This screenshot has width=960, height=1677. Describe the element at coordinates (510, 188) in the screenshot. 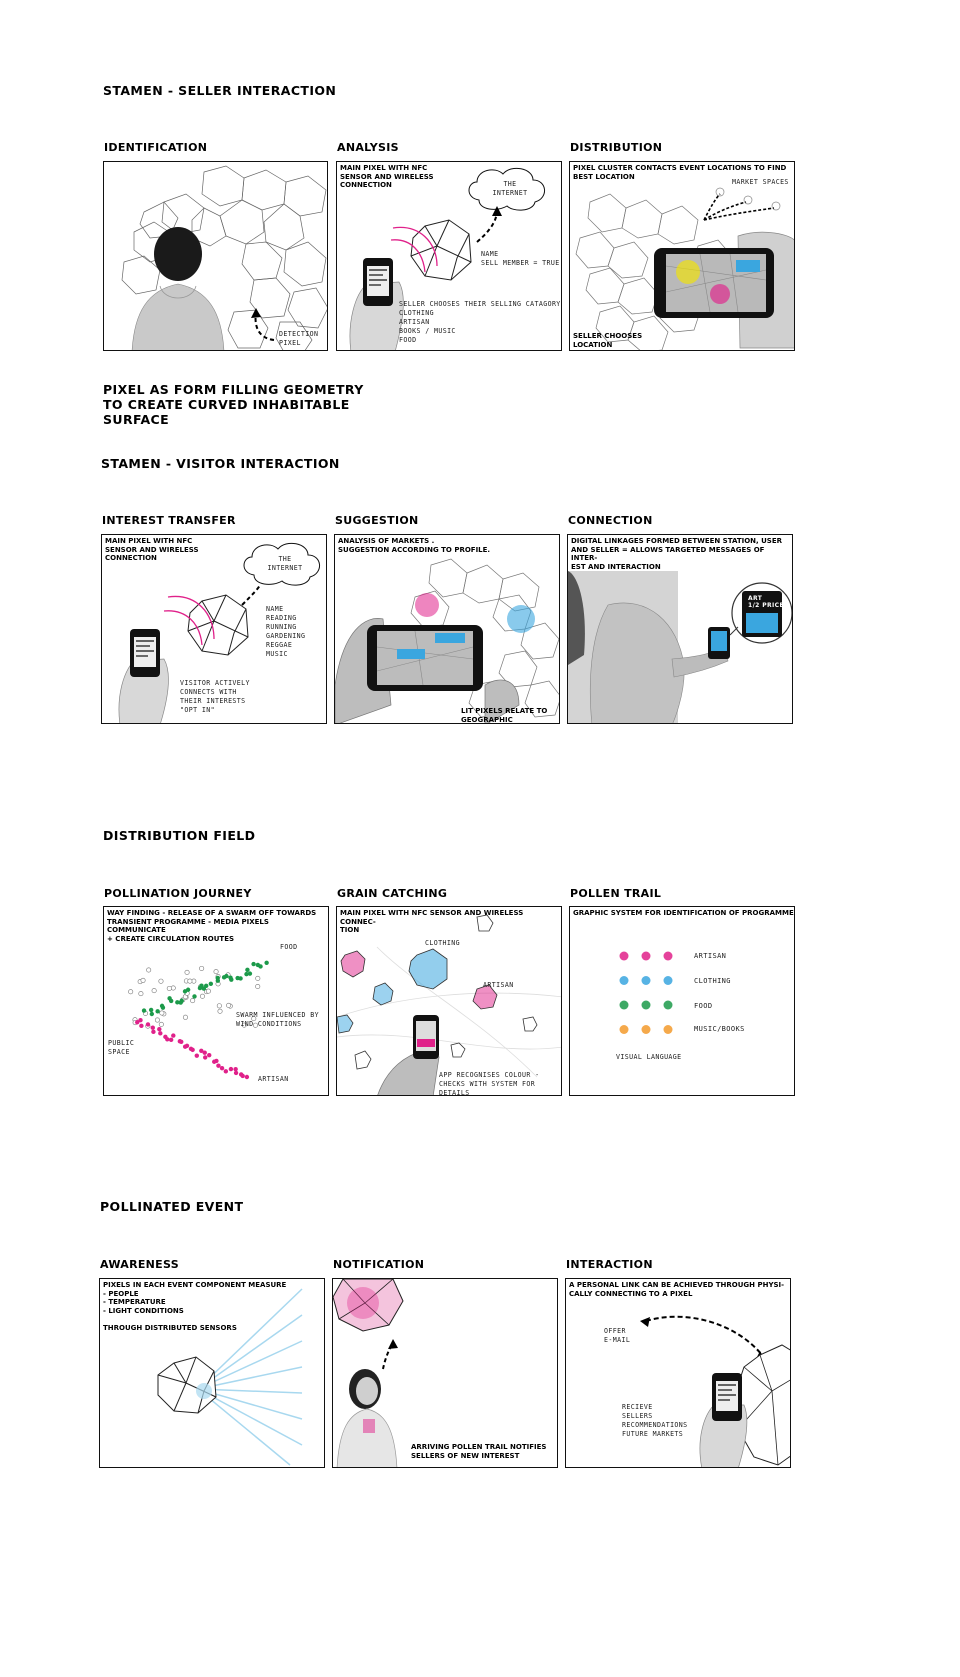

I see `cloud-label-internet: THE INTERNET` at that location.